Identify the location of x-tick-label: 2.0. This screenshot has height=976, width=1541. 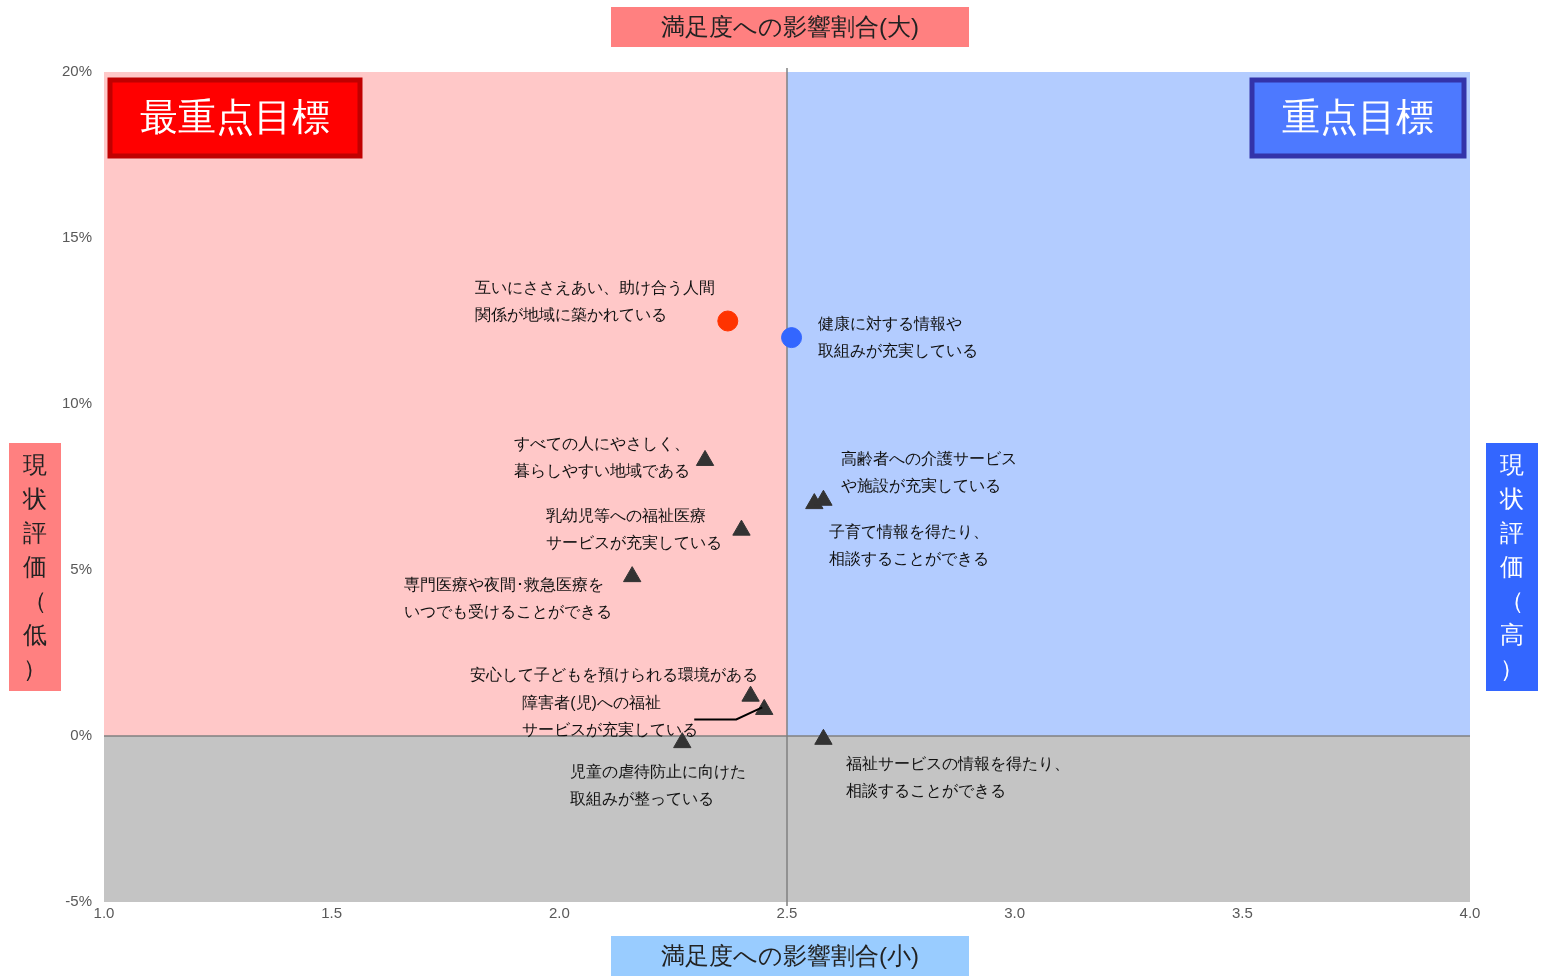
(559, 913).